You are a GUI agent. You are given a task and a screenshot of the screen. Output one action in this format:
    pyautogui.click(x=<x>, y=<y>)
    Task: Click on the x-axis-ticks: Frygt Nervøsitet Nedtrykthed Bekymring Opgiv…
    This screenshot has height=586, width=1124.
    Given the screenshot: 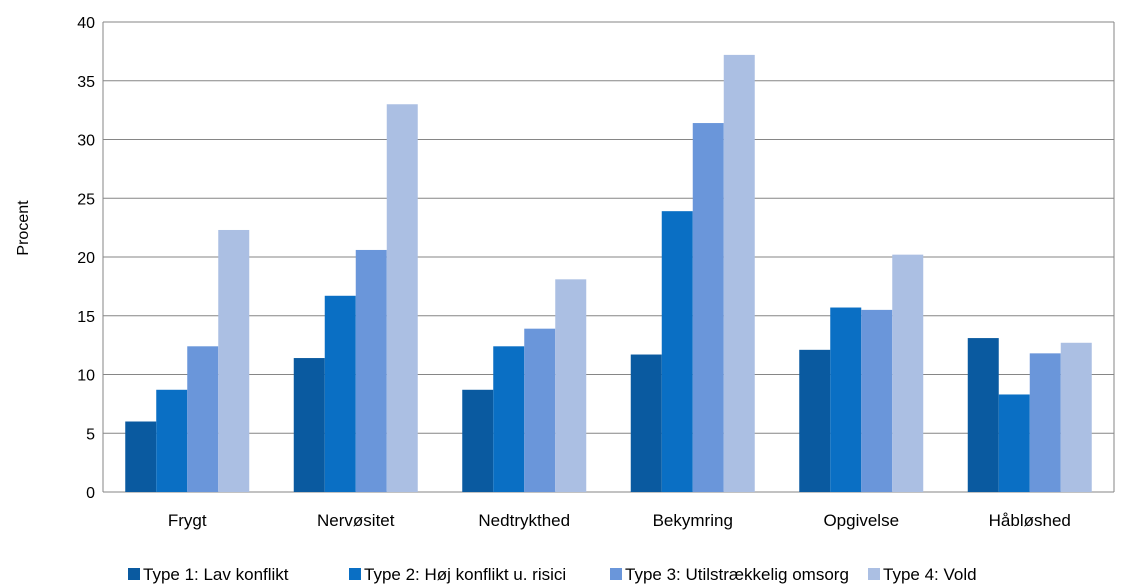 What is the action you would take?
    pyautogui.click(x=619, y=520)
    